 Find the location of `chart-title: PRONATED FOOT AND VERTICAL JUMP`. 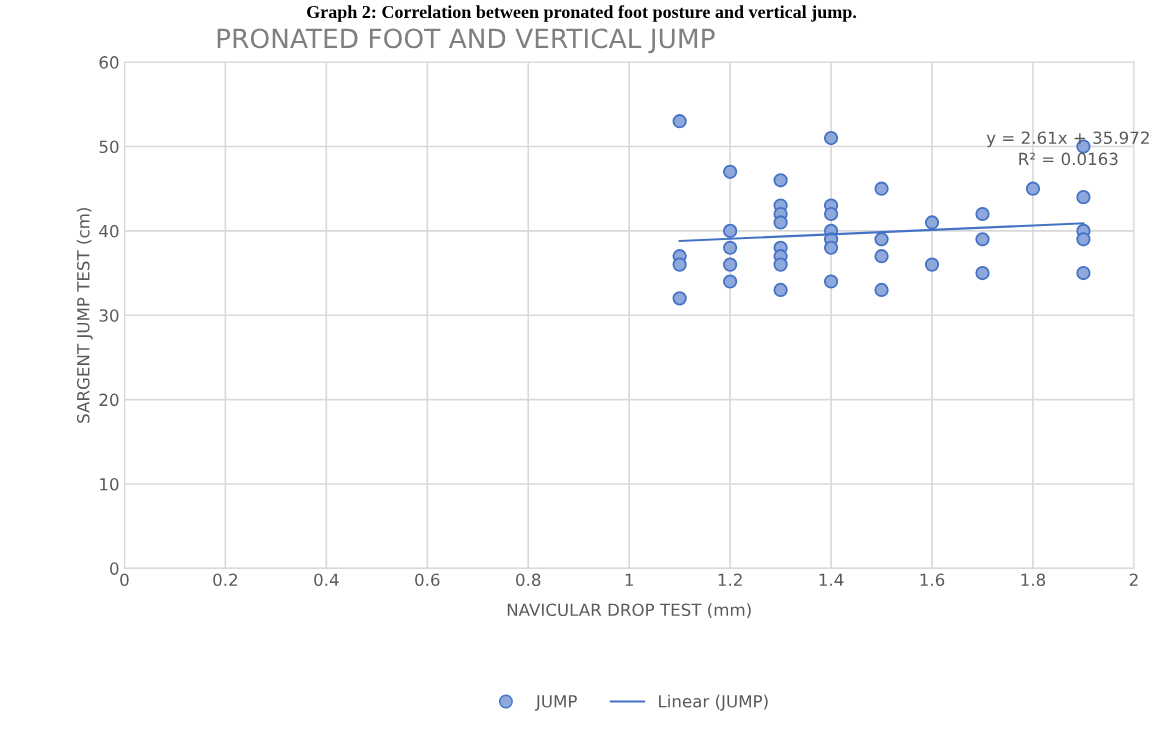

chart-title: PRONATED FOOT AND VERTICAL JUMP is located at coordinates (466, 41).